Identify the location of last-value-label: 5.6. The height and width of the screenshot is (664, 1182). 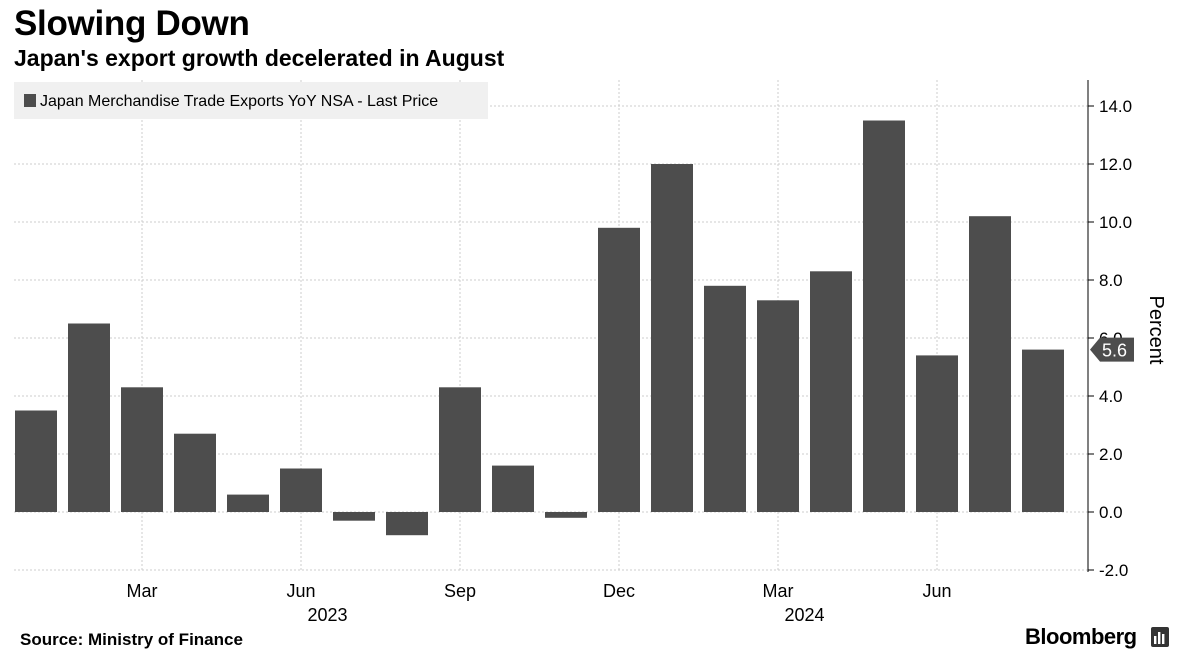
(1114, 351).